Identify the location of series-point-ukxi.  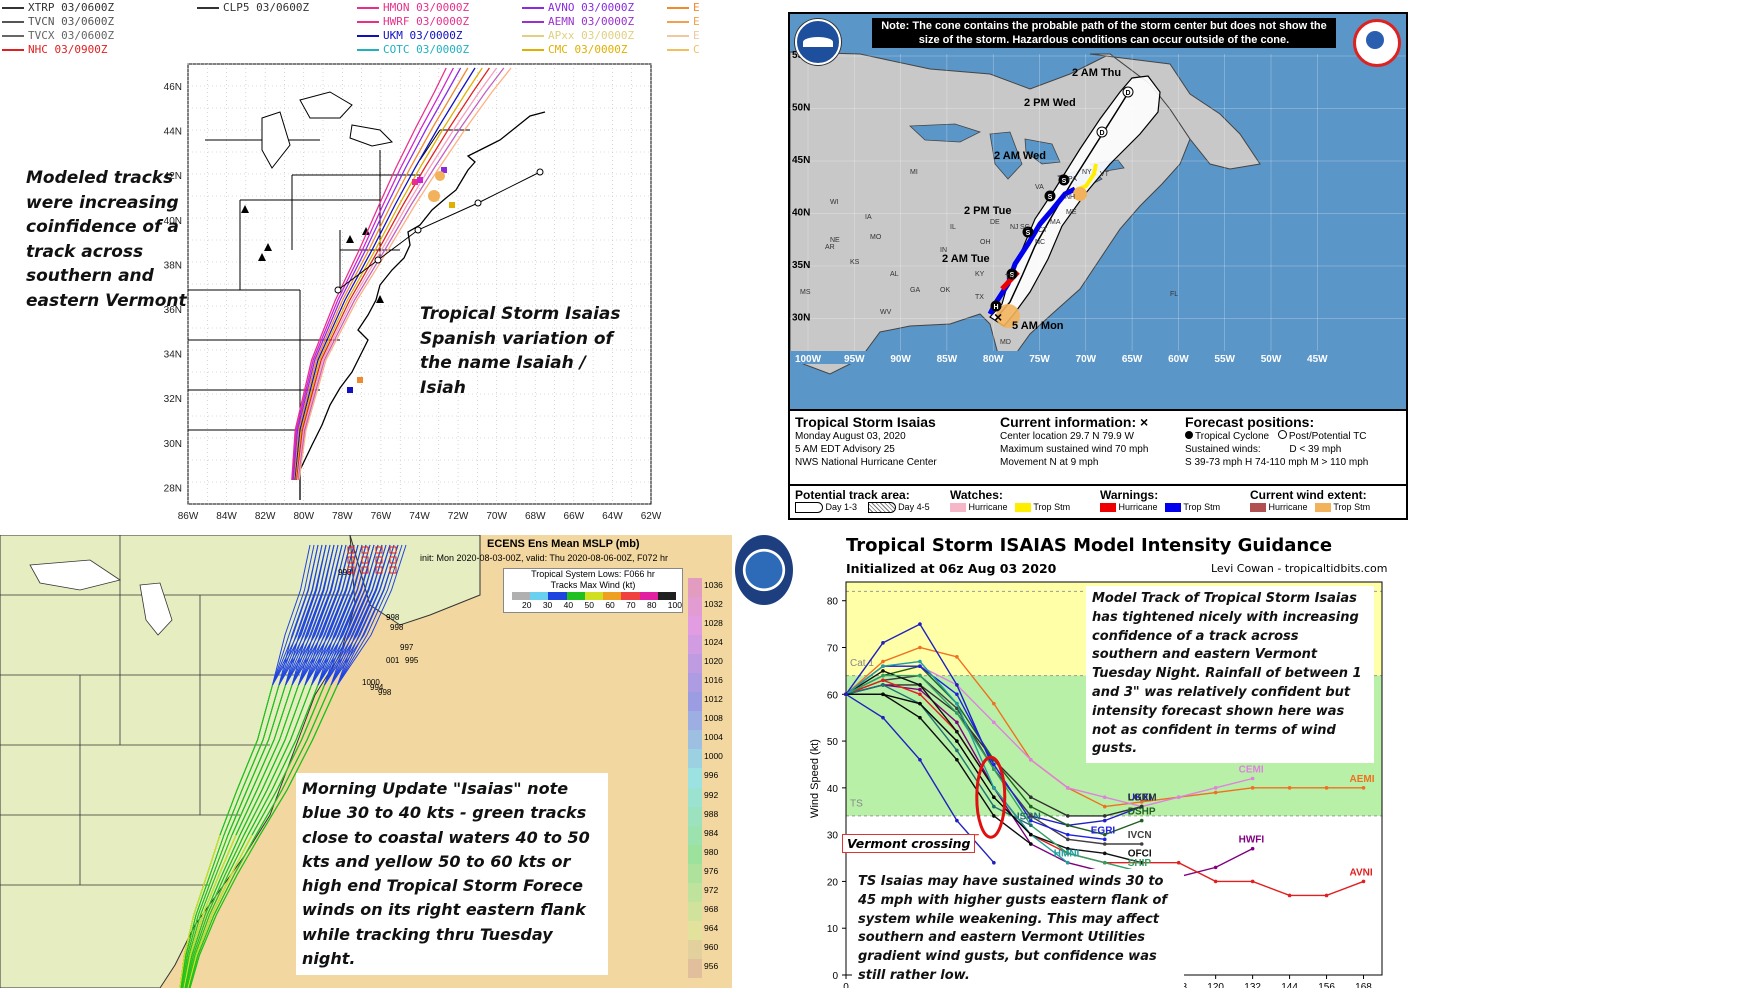
(920, 624).